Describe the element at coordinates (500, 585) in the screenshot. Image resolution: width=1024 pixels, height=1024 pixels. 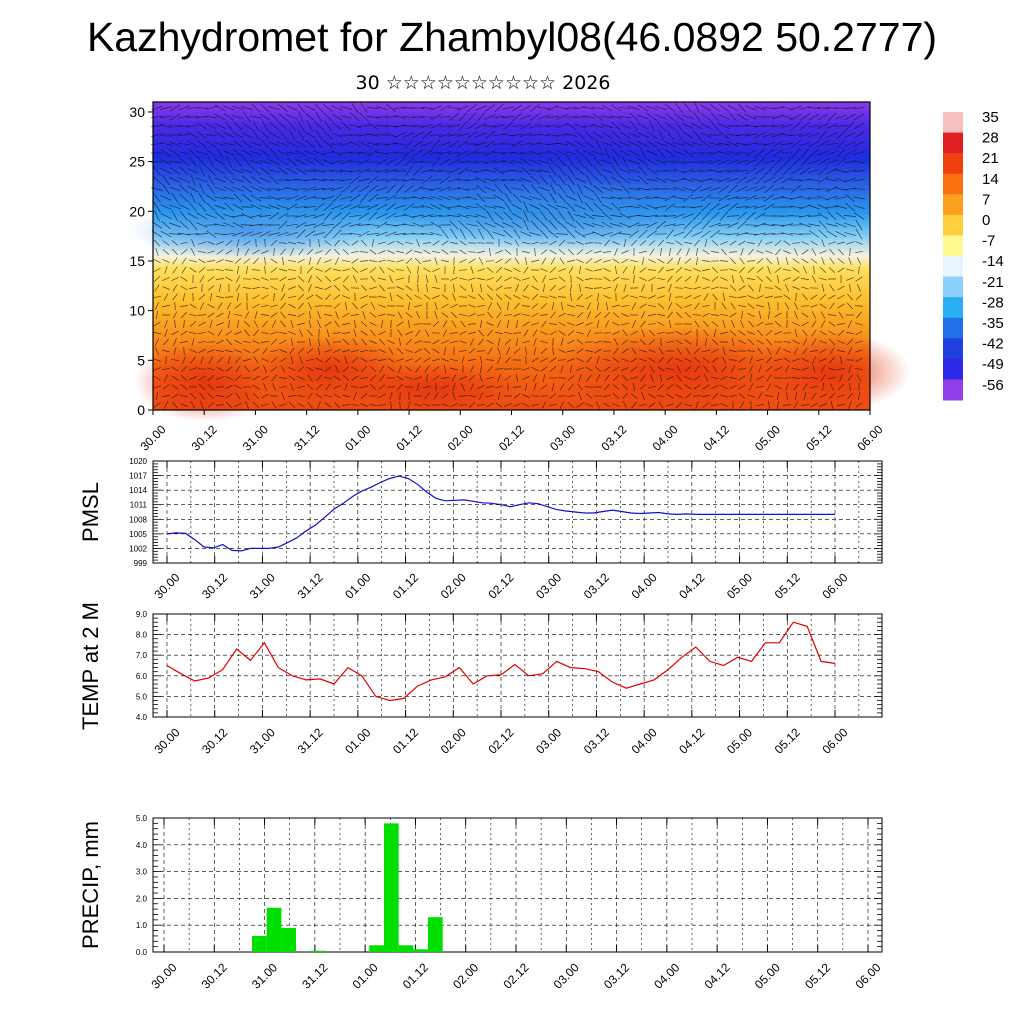
I see `x-tick-label: 02.12` at that location.